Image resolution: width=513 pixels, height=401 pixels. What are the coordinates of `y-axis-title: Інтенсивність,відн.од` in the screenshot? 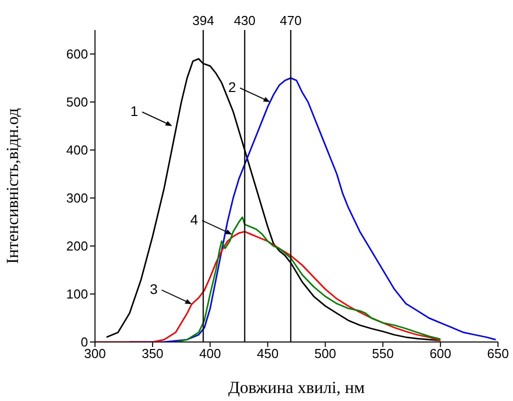 It's located at (12, 186).